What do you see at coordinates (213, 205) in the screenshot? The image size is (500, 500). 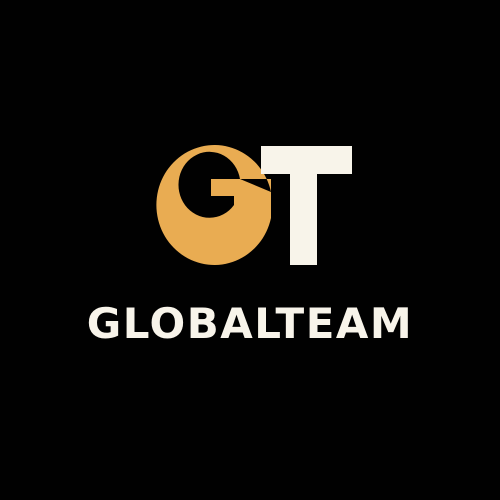 I see `letter-g-shape` at bounding box center [213, 205].